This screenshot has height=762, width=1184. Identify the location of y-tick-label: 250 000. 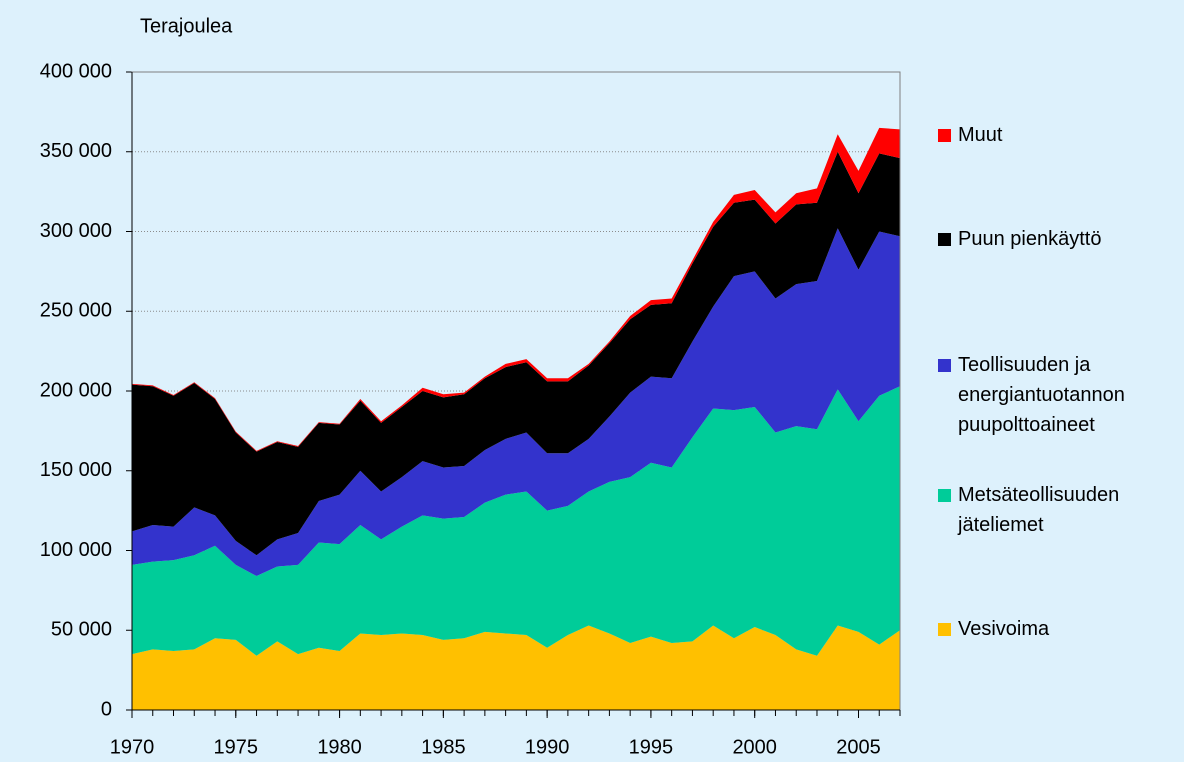
(76, 311).